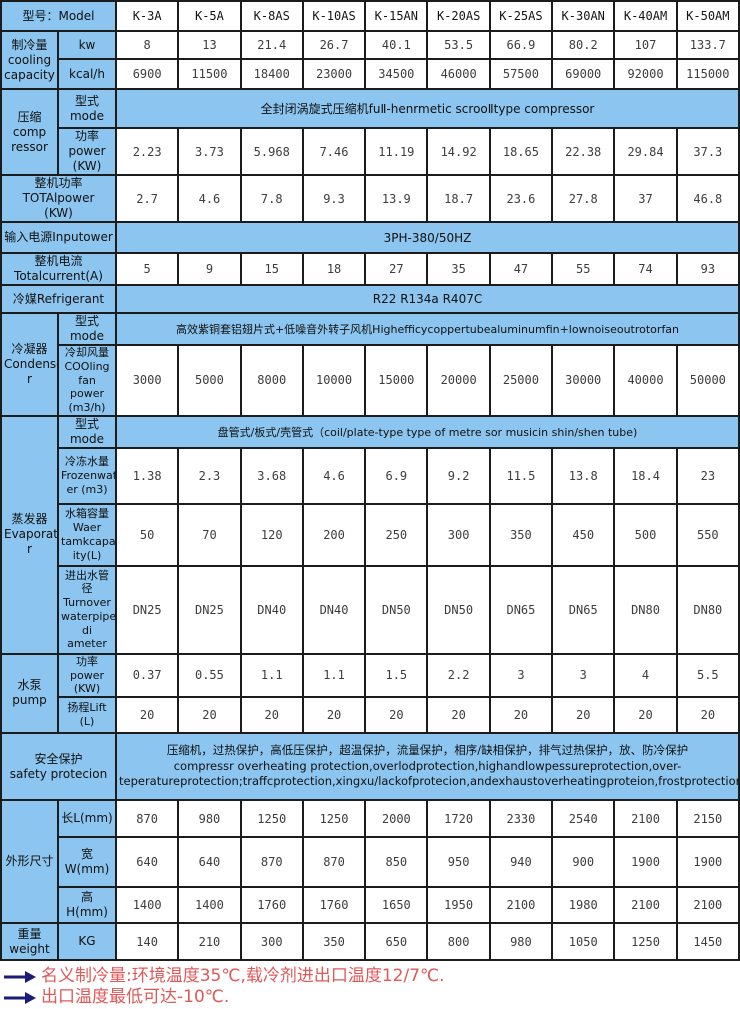 This screenshot has width=740, height=1009. Describe the element at coordinates (372, 976) in the screenshot. I see `footnote-line: 名义制冷量:环境温度35℃,载冷剂进出口温度12/7℃.` at that location.